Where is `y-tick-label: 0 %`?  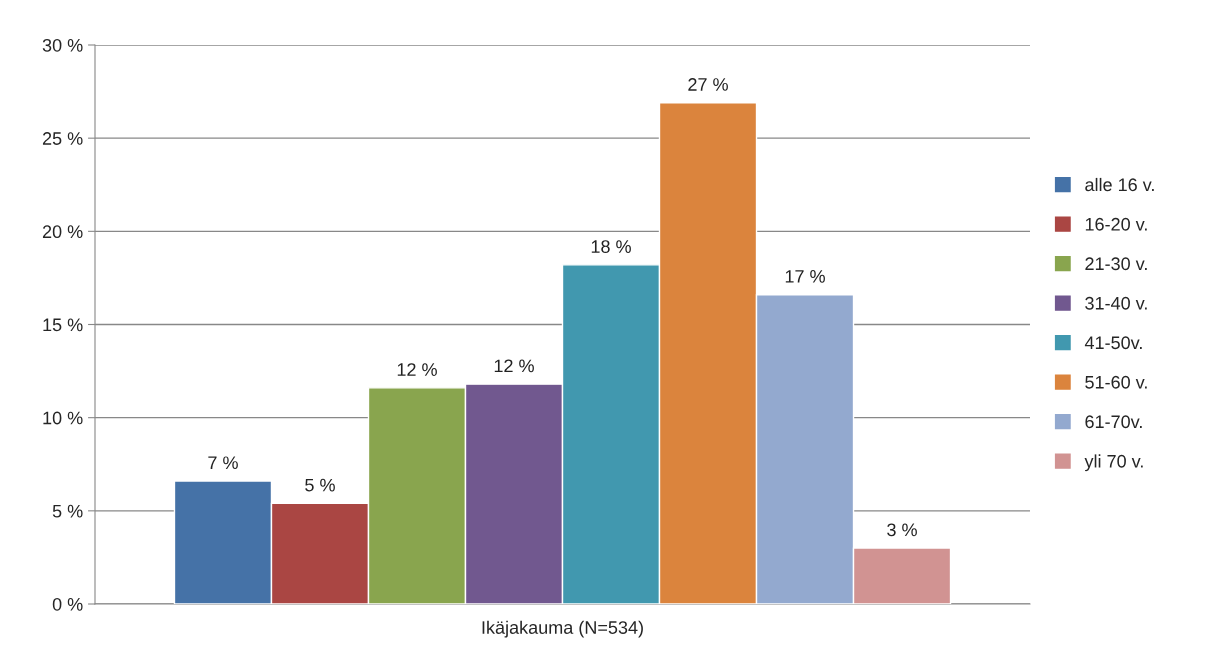 y-tick-label: 0 % is located at coordinates (67, 604).